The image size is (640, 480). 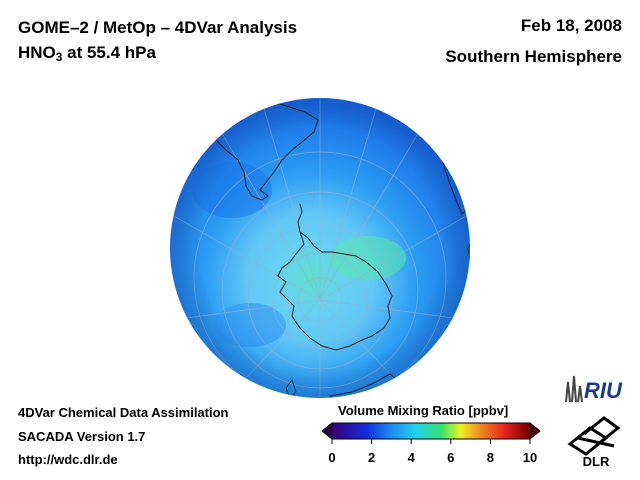 I want to click on map-subtitle: HNO3 at 55.4 hPa, so click(x=87, y=53).